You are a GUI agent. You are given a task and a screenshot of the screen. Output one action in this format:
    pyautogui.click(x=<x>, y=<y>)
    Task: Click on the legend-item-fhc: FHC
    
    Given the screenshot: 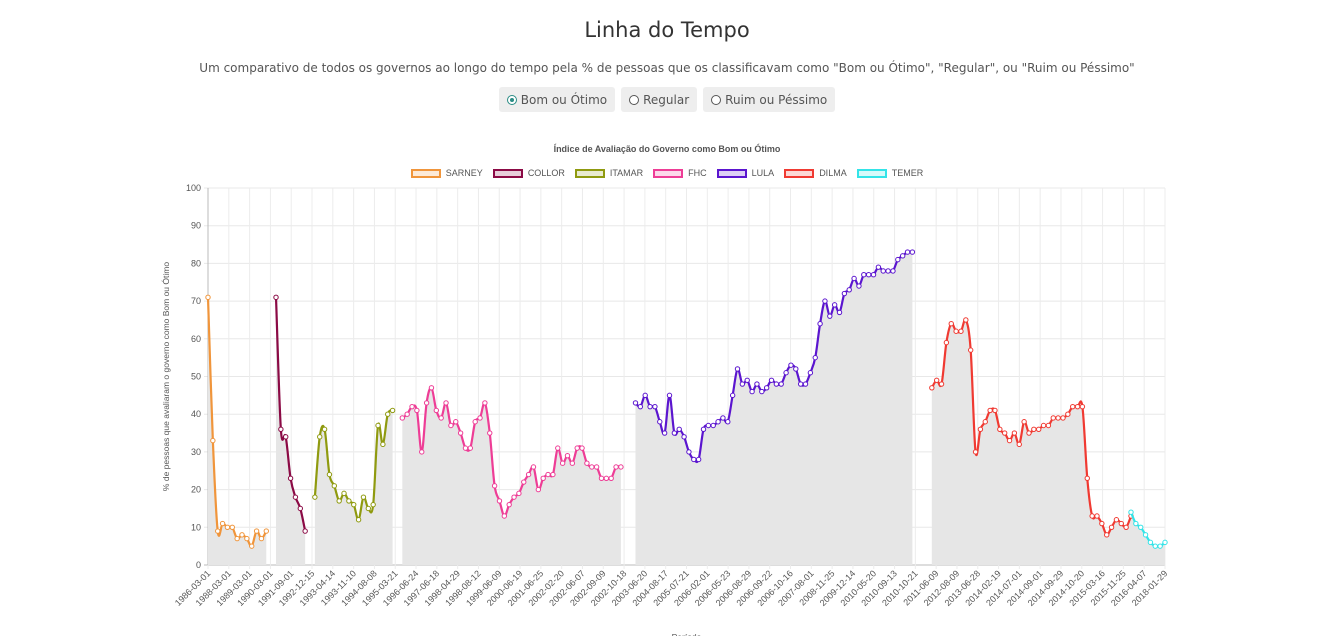 What is the action you would take?
    pyautogui.click(x=680, y=173)
    